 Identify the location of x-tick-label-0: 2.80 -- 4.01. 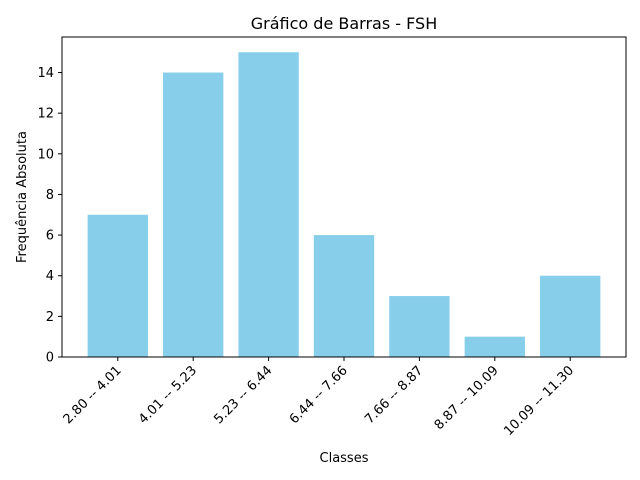
(93, 395).